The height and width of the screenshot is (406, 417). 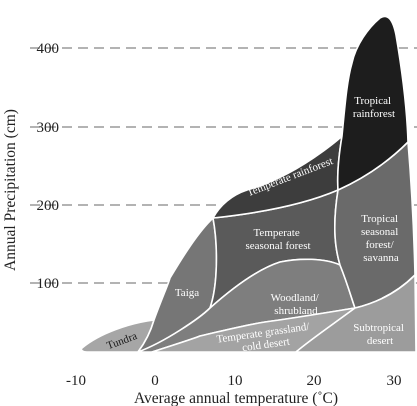 I want to click on label-line: savanna, so click(x=381, y=258).